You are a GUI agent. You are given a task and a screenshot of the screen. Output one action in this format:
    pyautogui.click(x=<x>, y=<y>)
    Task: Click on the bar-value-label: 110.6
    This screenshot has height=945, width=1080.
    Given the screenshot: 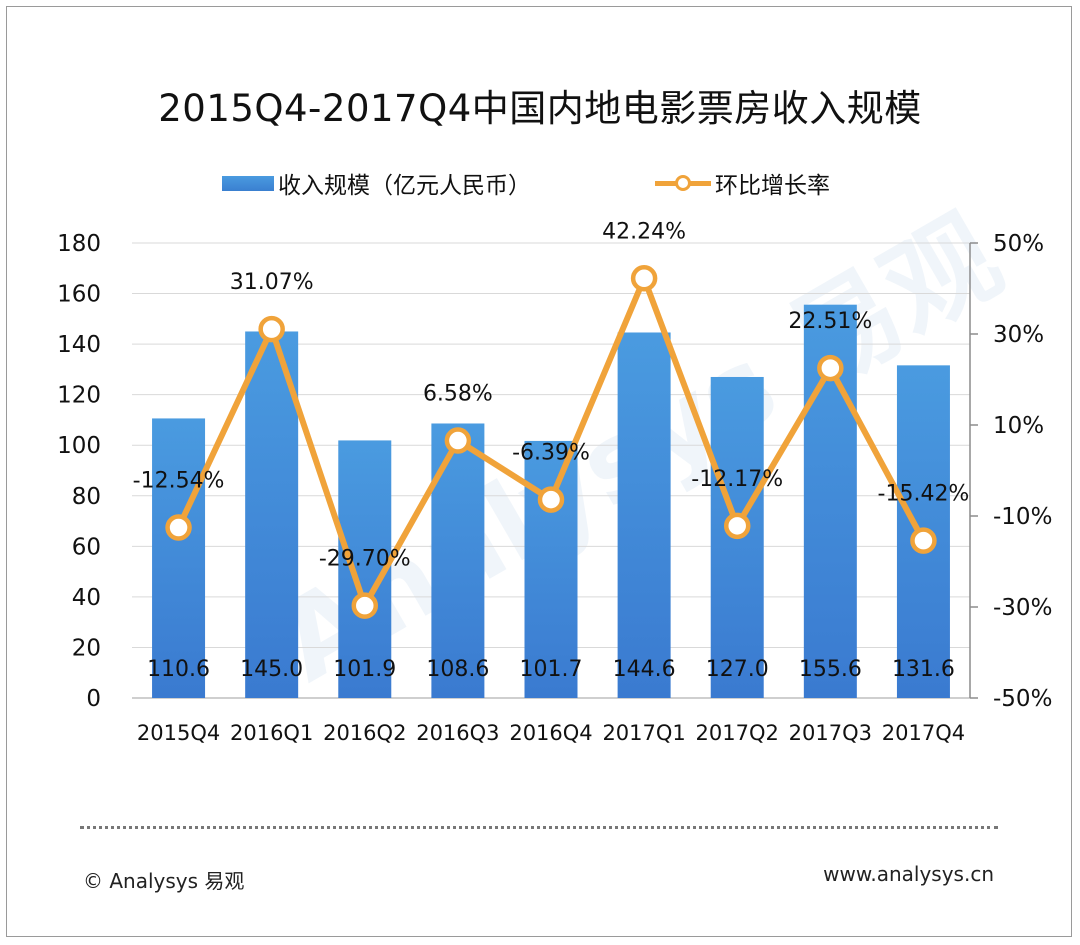 What is the action you would take?
    pyautogui.click(x=178, y=669)
    